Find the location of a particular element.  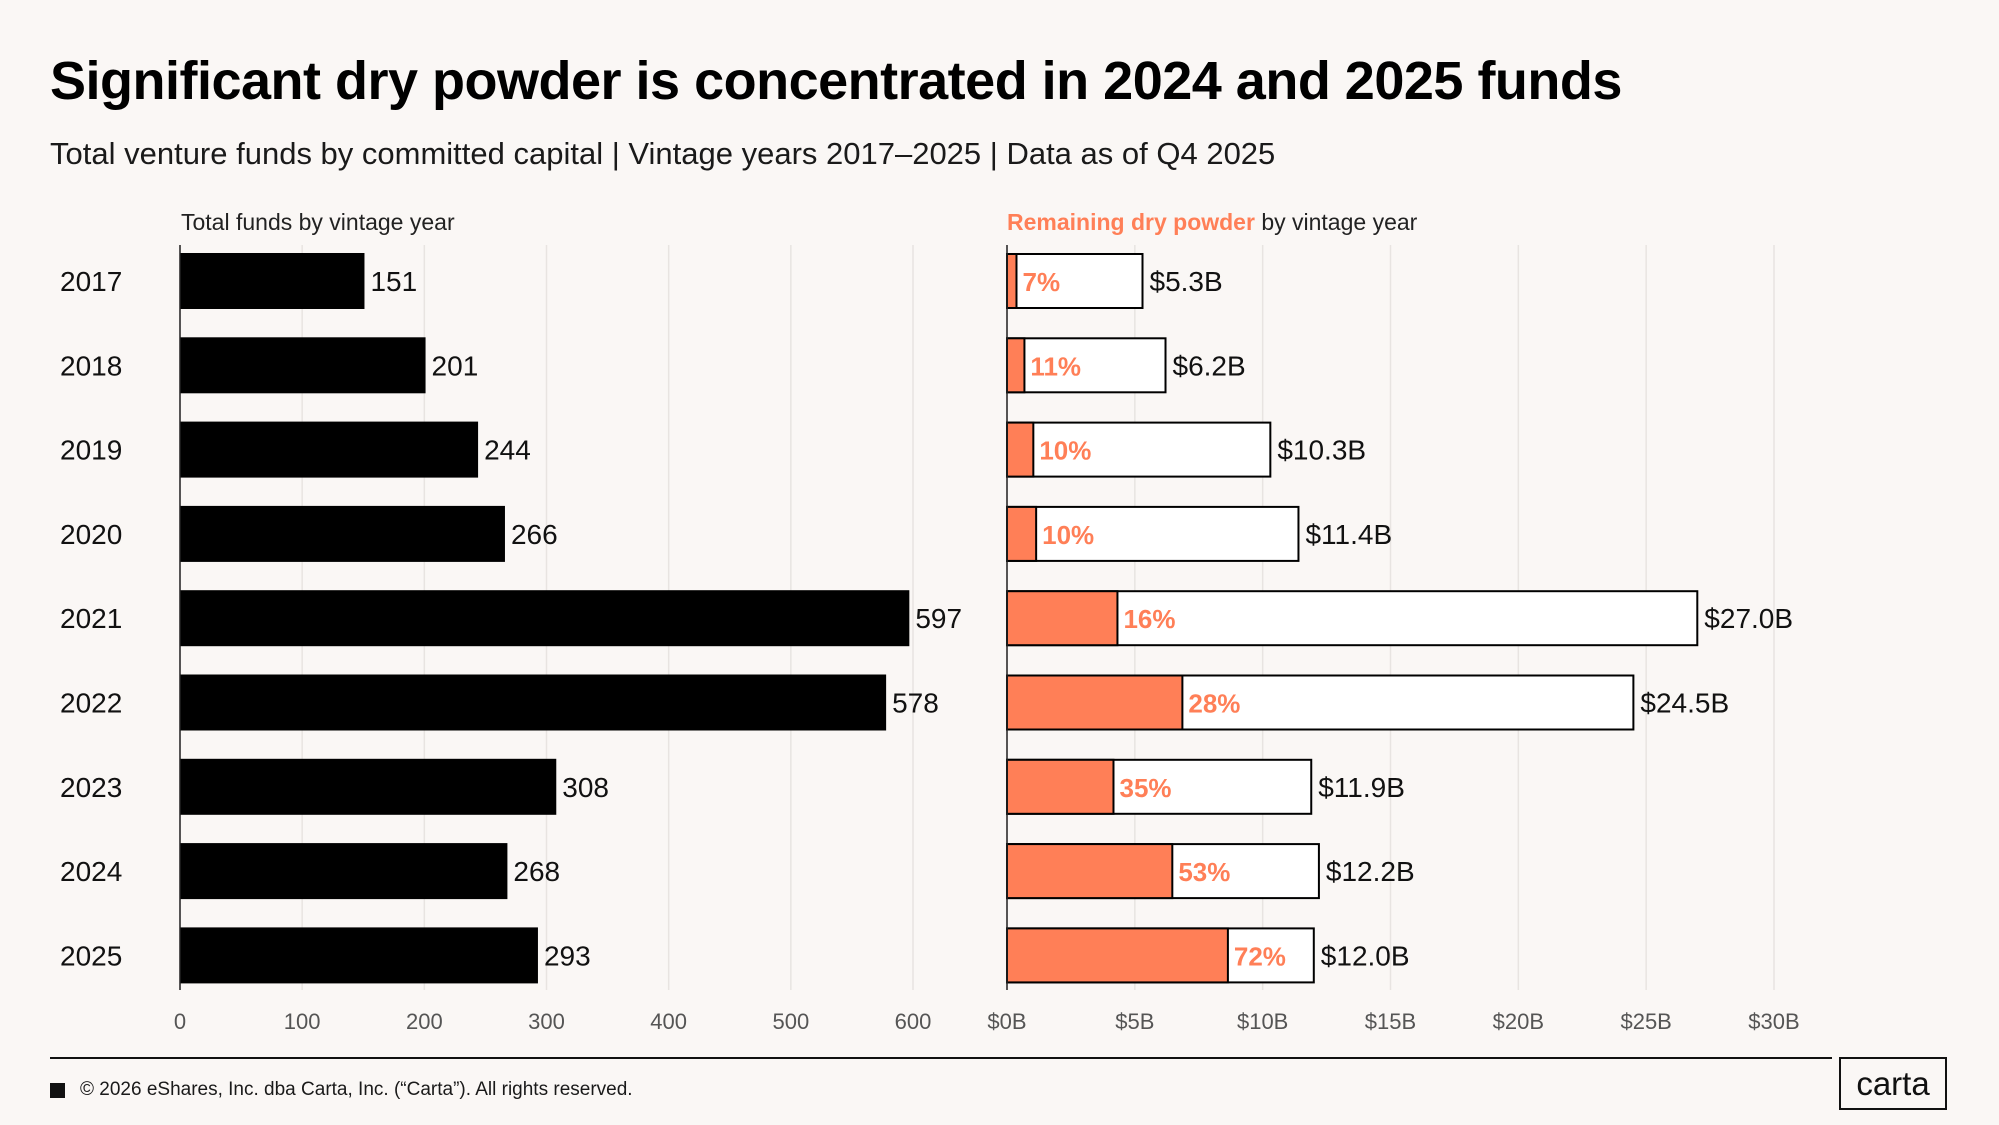

right-pct-label: 7% is located at coordinates (1041, 282).